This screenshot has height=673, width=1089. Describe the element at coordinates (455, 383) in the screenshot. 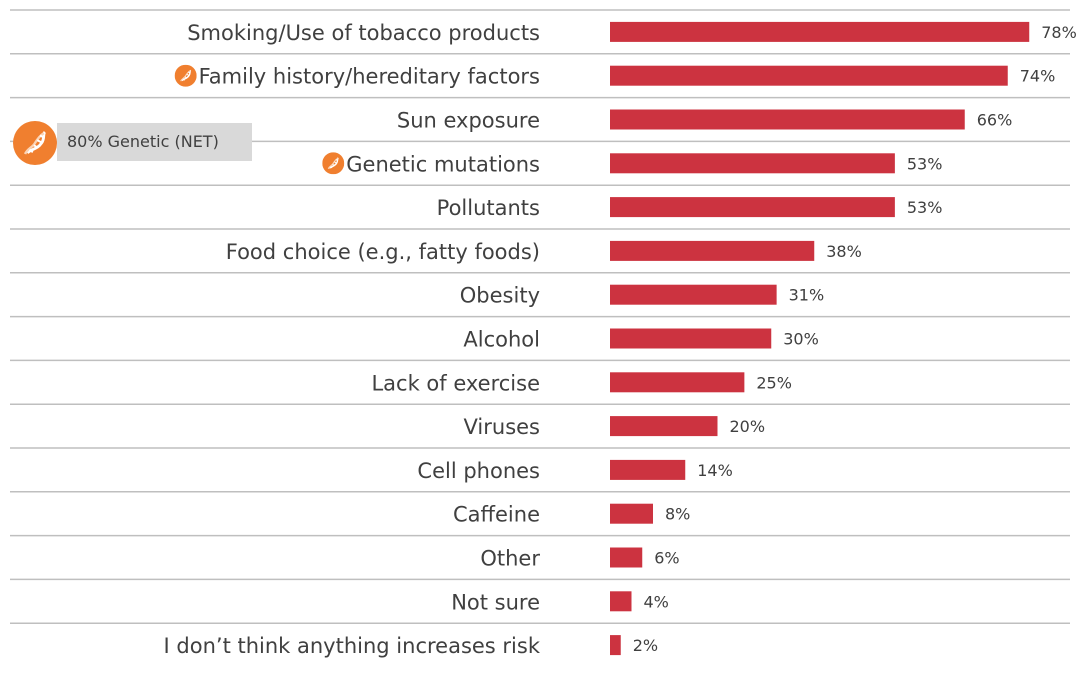

I see `category-label: Lack of exercise` at that location.